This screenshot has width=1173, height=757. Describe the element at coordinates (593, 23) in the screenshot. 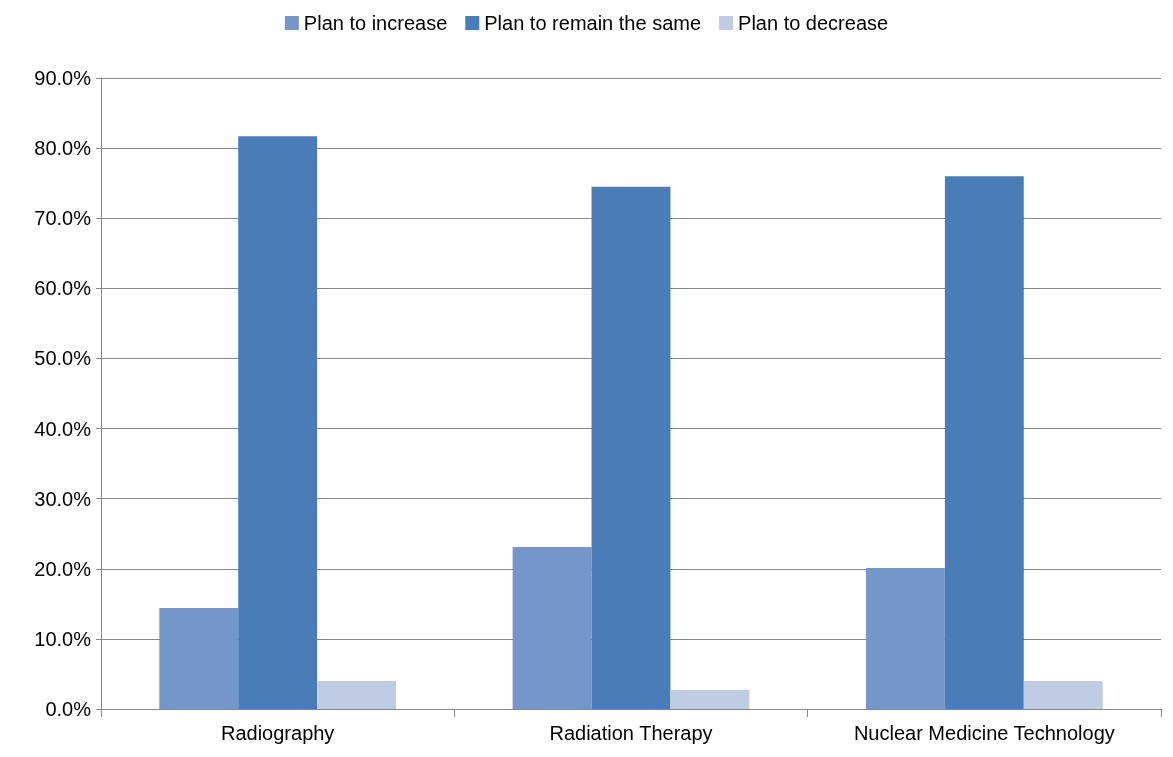

I see `legend-label: Plan to remain the same` at that location.